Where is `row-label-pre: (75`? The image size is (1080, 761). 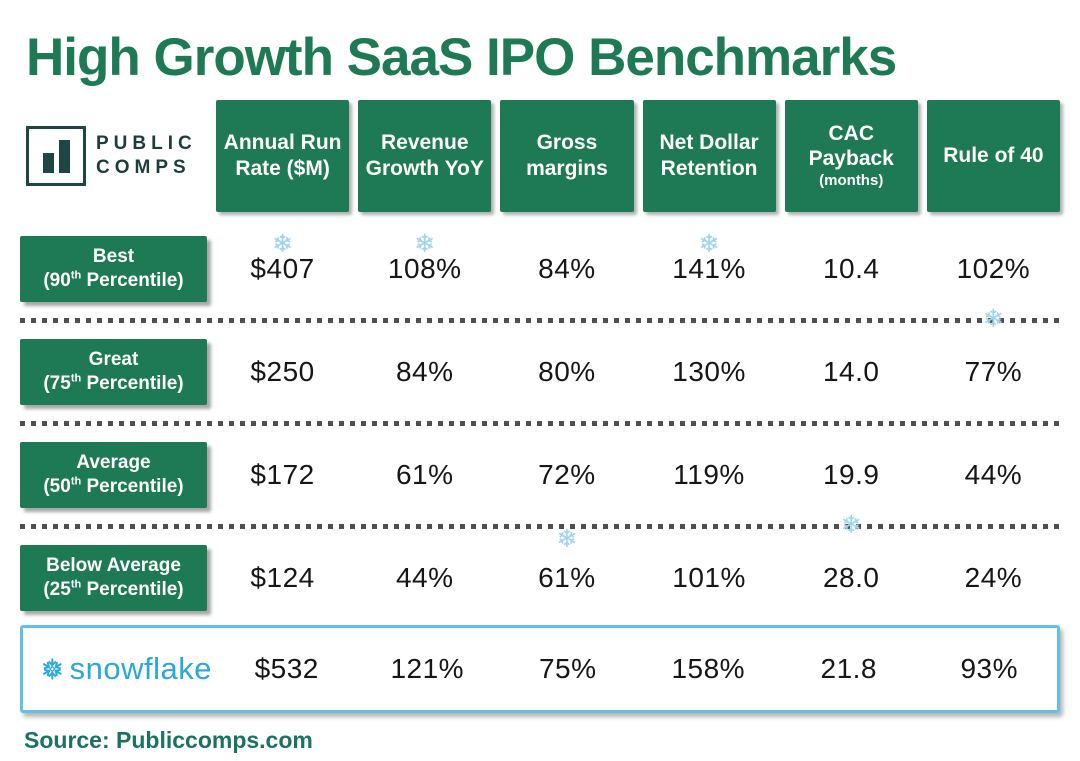 row-label-pre: (75 is located at coordinates (57, 383).